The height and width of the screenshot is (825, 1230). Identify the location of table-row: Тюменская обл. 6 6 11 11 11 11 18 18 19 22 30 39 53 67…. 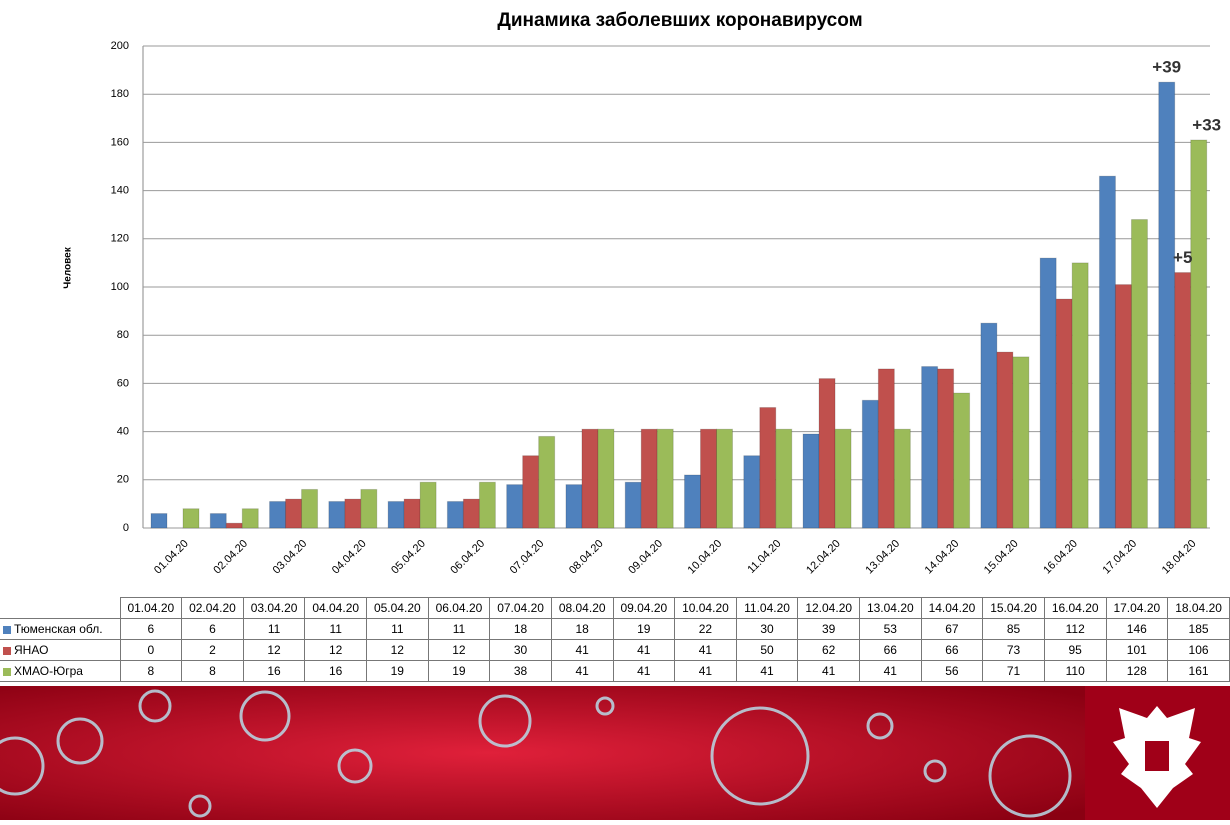
(615, 629).